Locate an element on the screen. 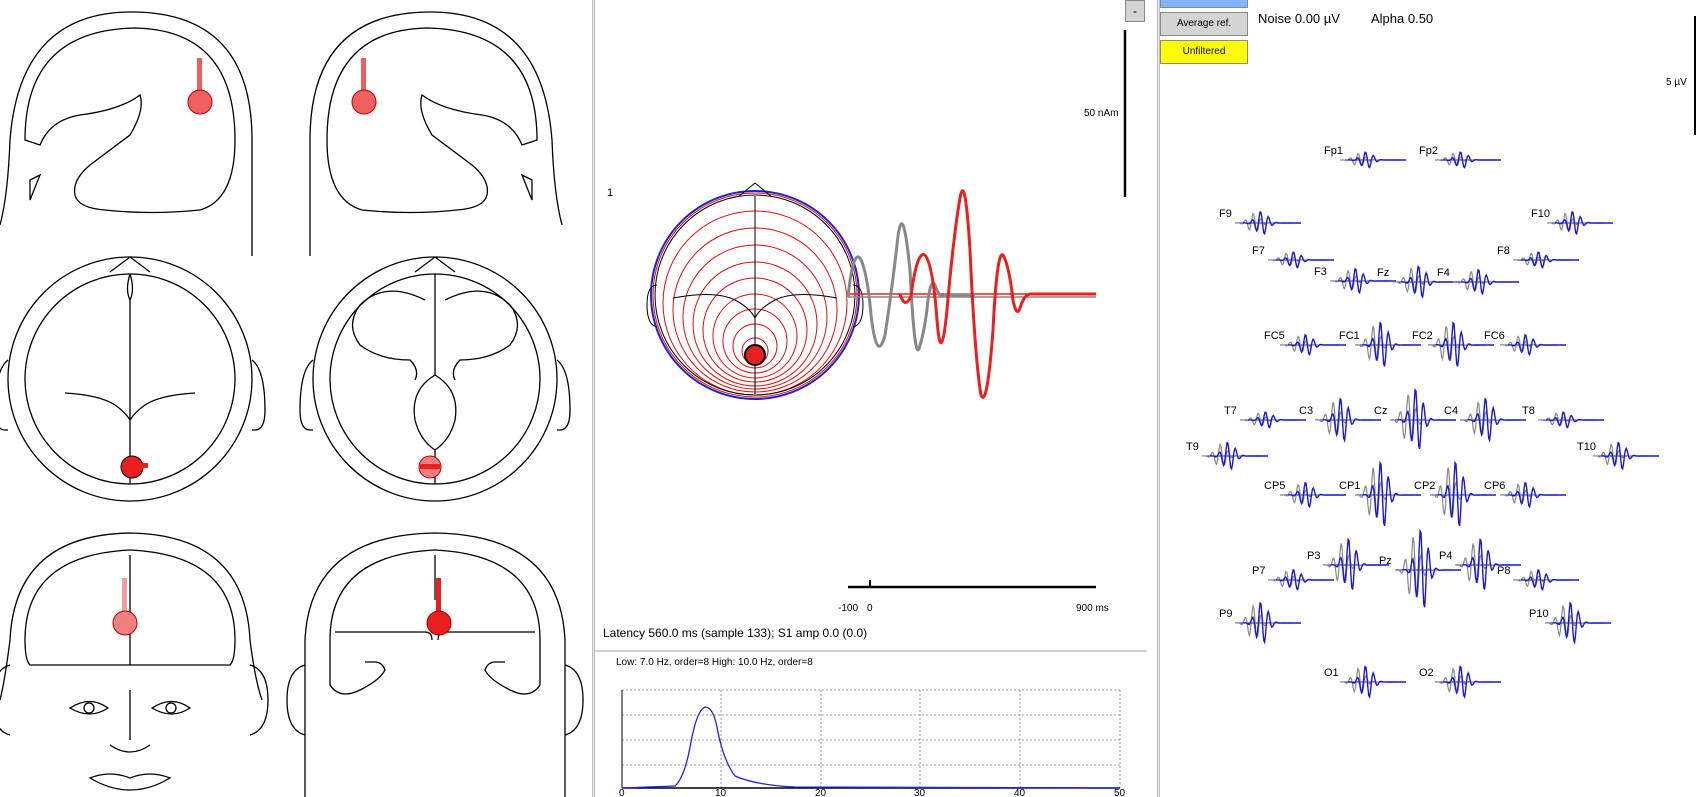  head-view-back is located at coordinates (435, 664).